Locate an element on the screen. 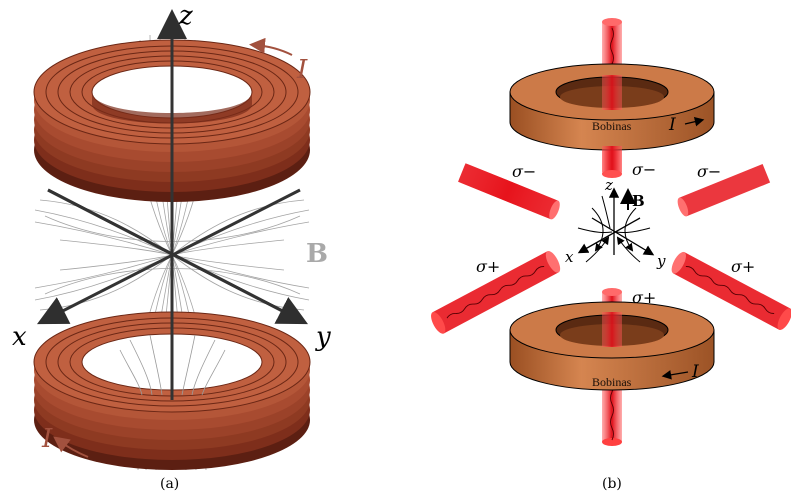 The width and height of the screenshot is (791, 497). coil-top-b is located at coordinates (612, 107).